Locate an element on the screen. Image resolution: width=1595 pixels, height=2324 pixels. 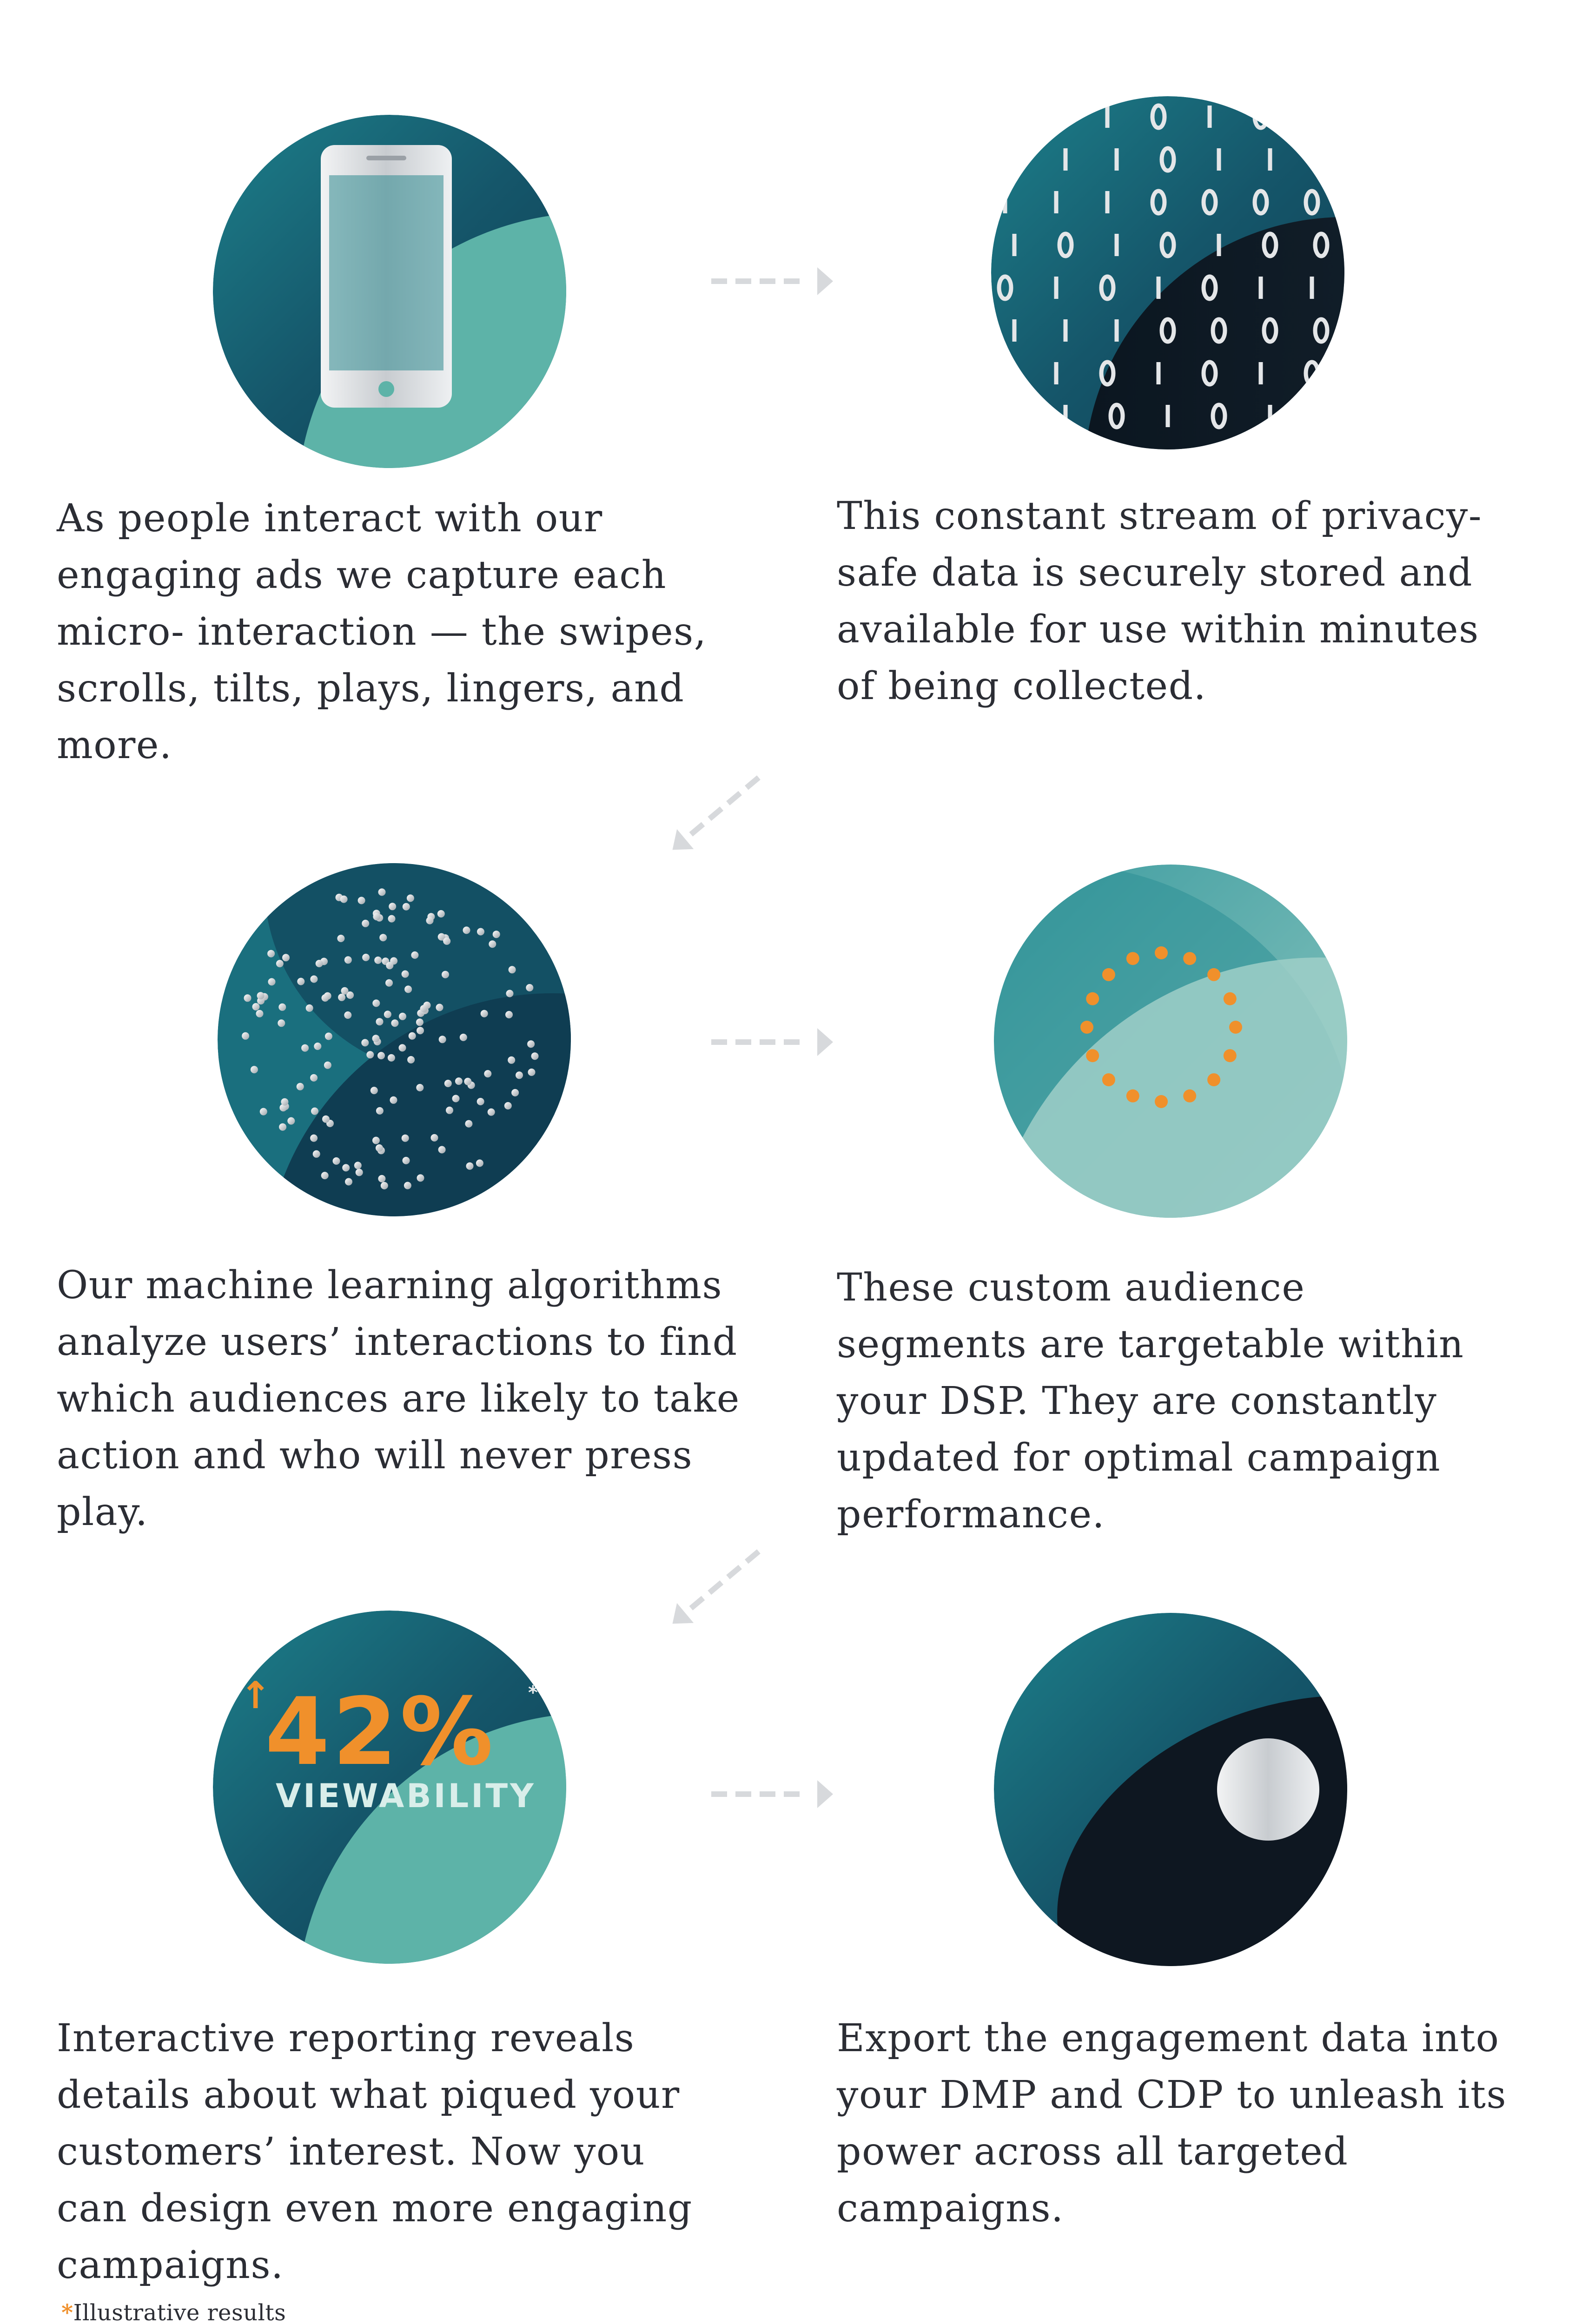
data-points-icon is located at coordinates (394, 1039).